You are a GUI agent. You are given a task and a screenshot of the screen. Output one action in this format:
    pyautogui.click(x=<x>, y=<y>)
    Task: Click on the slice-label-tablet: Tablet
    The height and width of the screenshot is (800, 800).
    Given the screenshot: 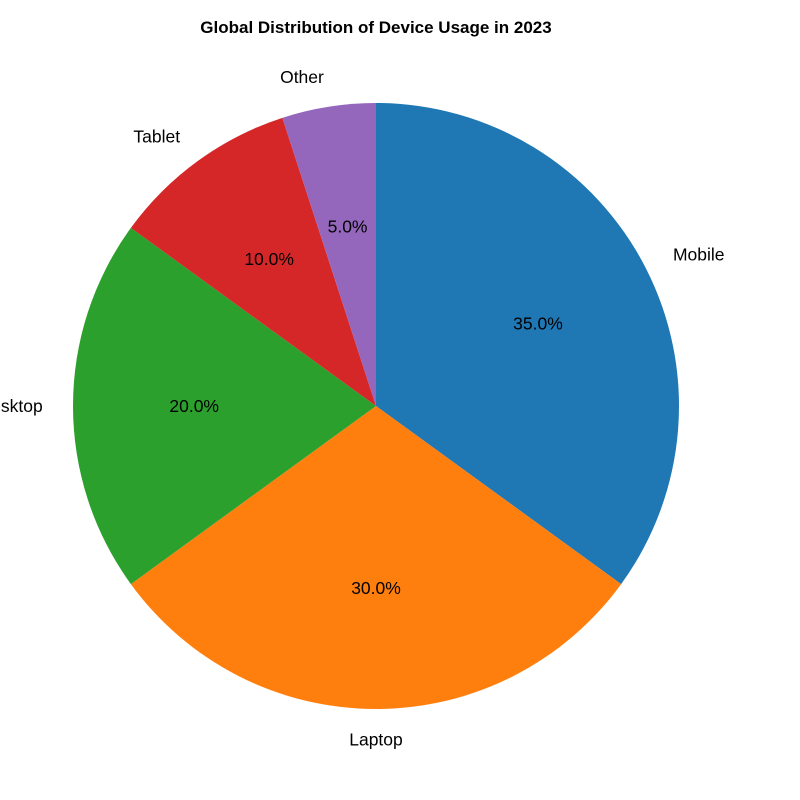 What is the action you would take?
    pyautogui.click(x=156, y=136)
    